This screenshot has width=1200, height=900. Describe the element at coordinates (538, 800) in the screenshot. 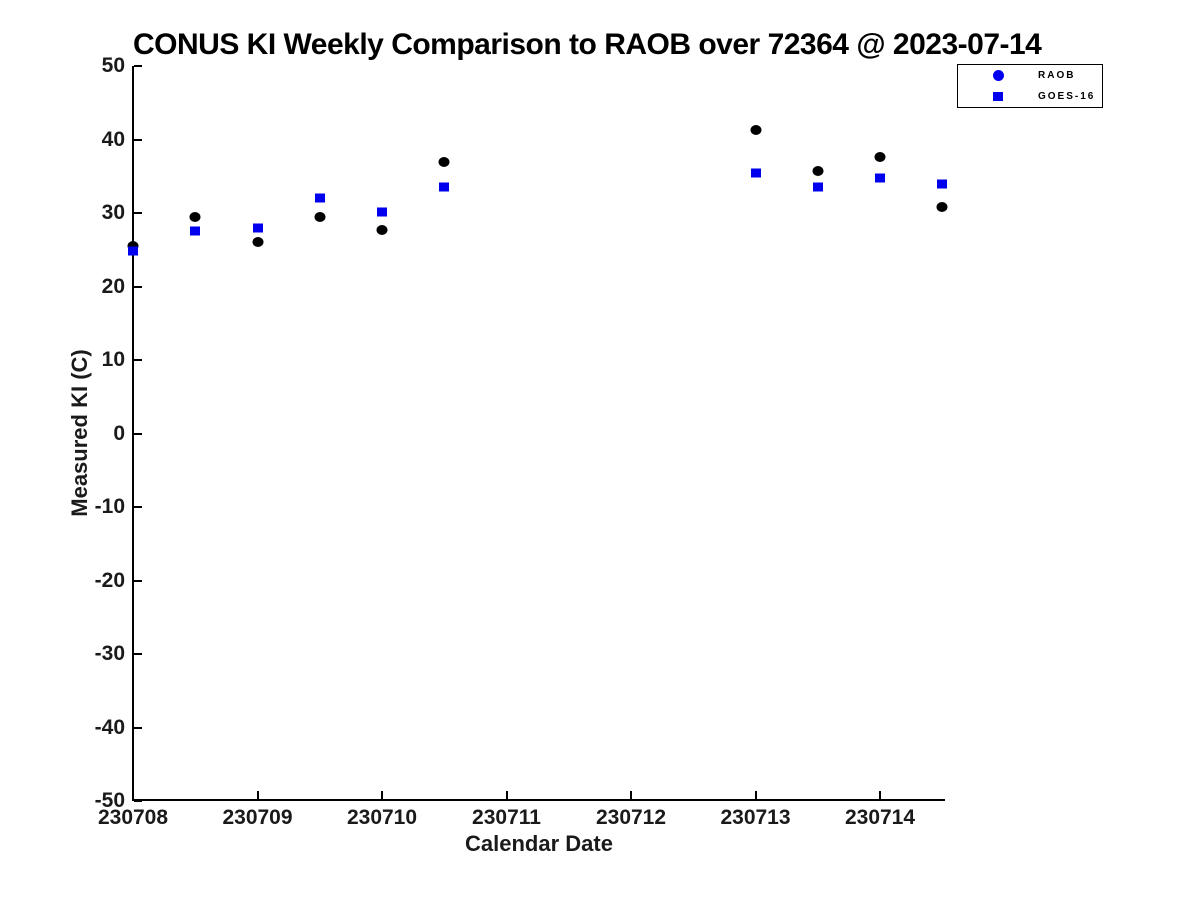

I see `x-axis-line` at that location.